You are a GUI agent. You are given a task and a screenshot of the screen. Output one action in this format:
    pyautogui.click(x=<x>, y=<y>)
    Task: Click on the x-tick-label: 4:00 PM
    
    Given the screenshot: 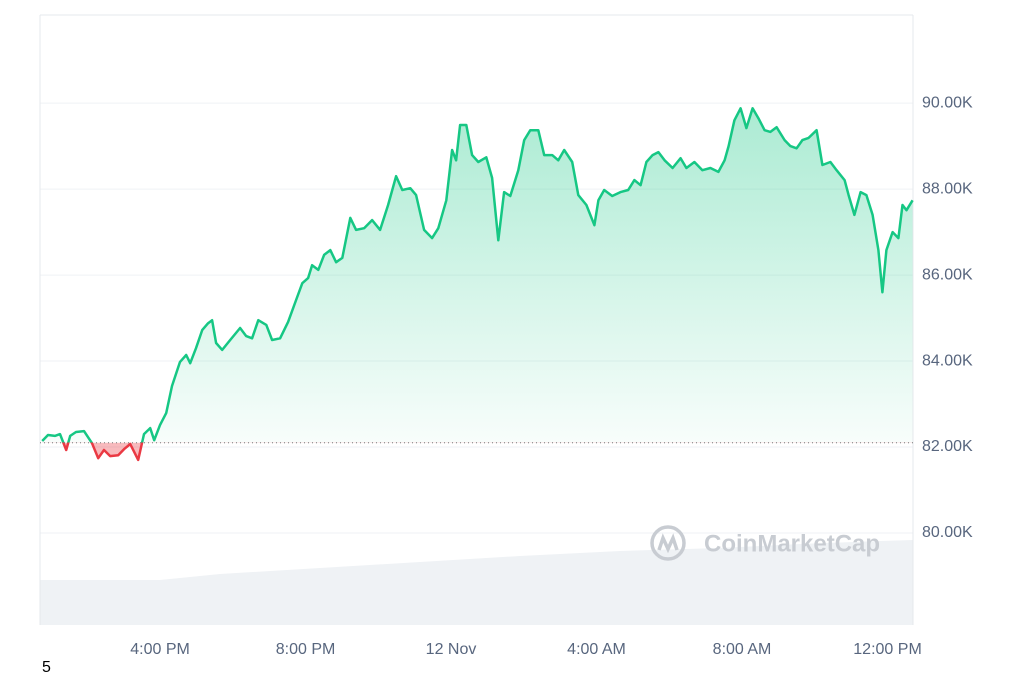 What is the action you would take?
    pyautogui.click(x=160, y=649)
    